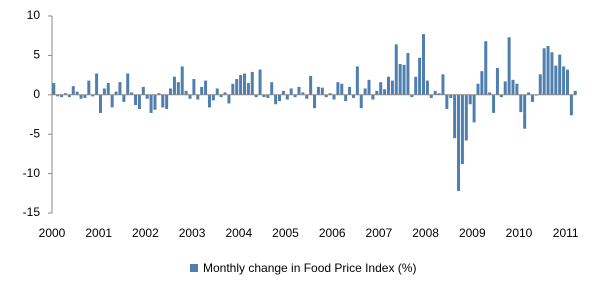 Image resolution: width=603 pixels, height=290 pixels. Describe the element at coordinates (472, 233) in the screenshot. I see `x-tick-label: 2009` at that location.